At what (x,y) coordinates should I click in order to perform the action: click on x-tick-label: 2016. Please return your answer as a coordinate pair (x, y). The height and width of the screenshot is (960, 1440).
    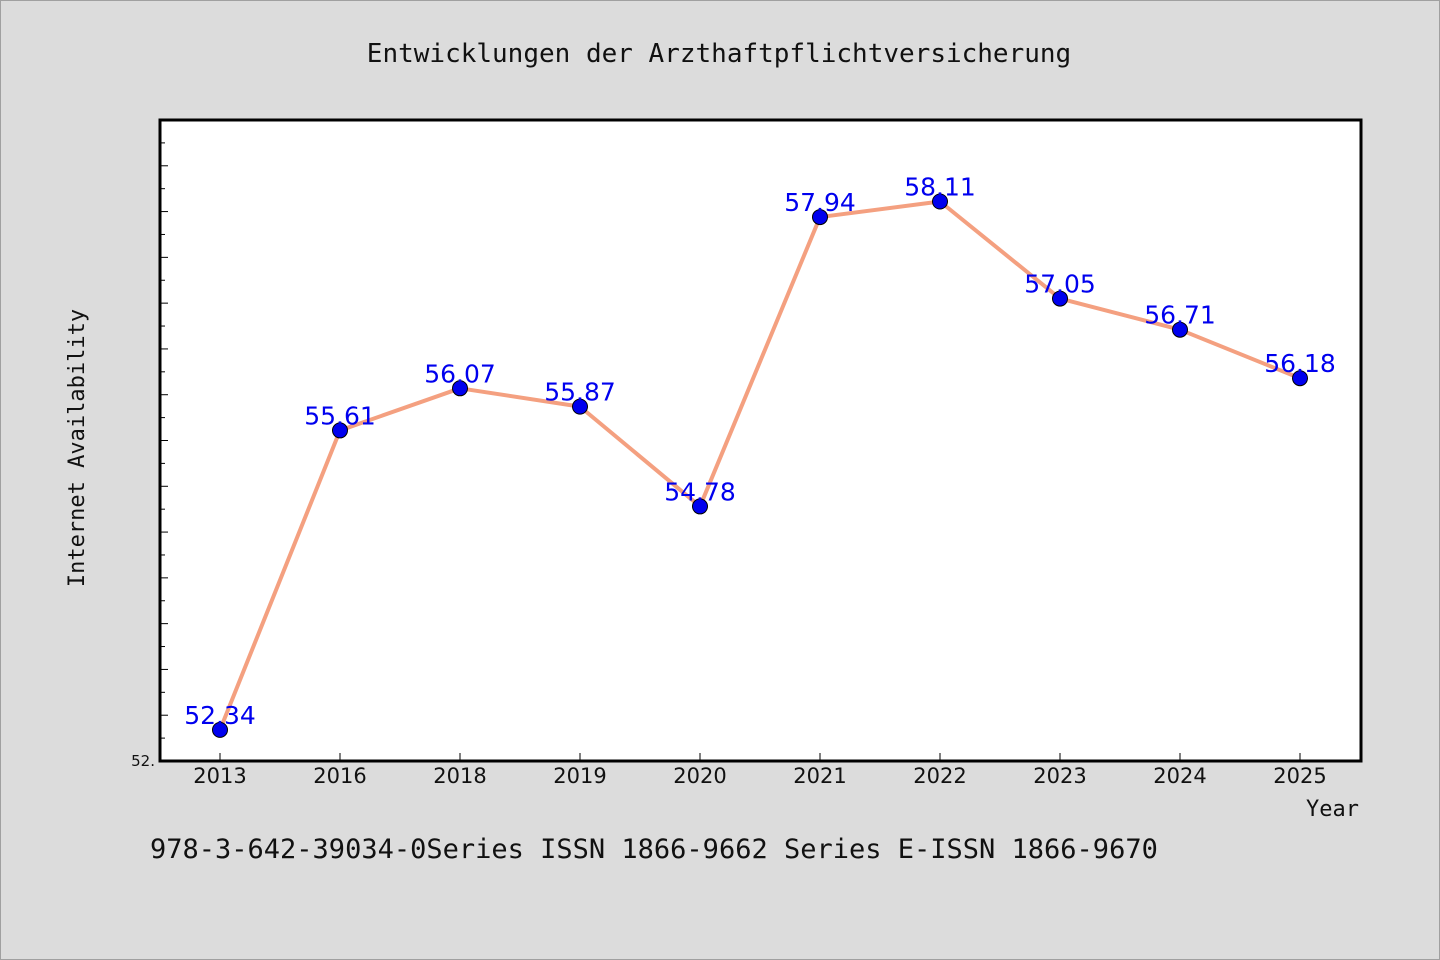
    Looking at the image, I should click on (339, 776).